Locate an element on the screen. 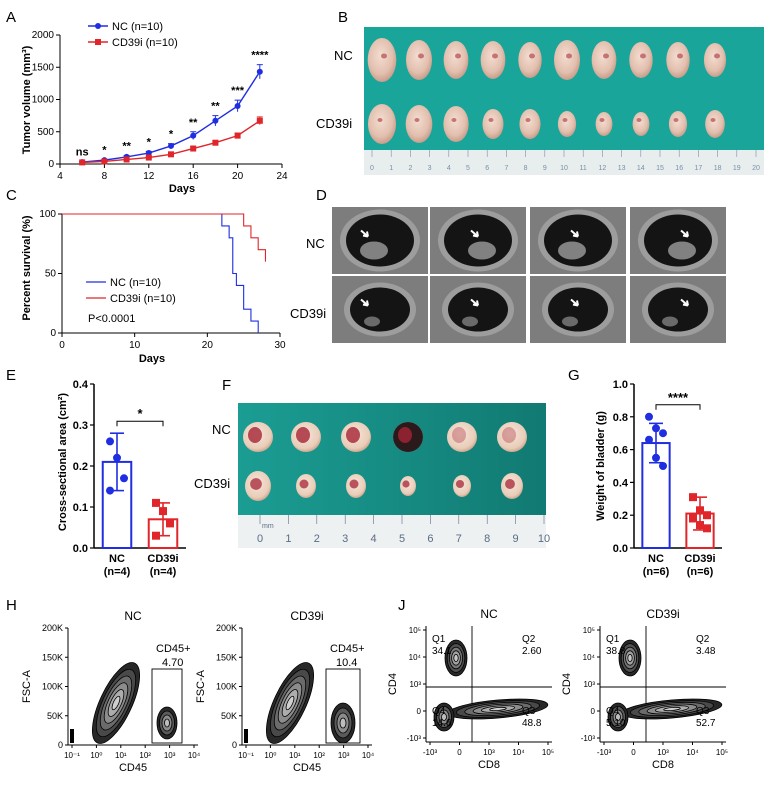  x-tick-label: 10⁻¹ is located at coordinates (246, 755).